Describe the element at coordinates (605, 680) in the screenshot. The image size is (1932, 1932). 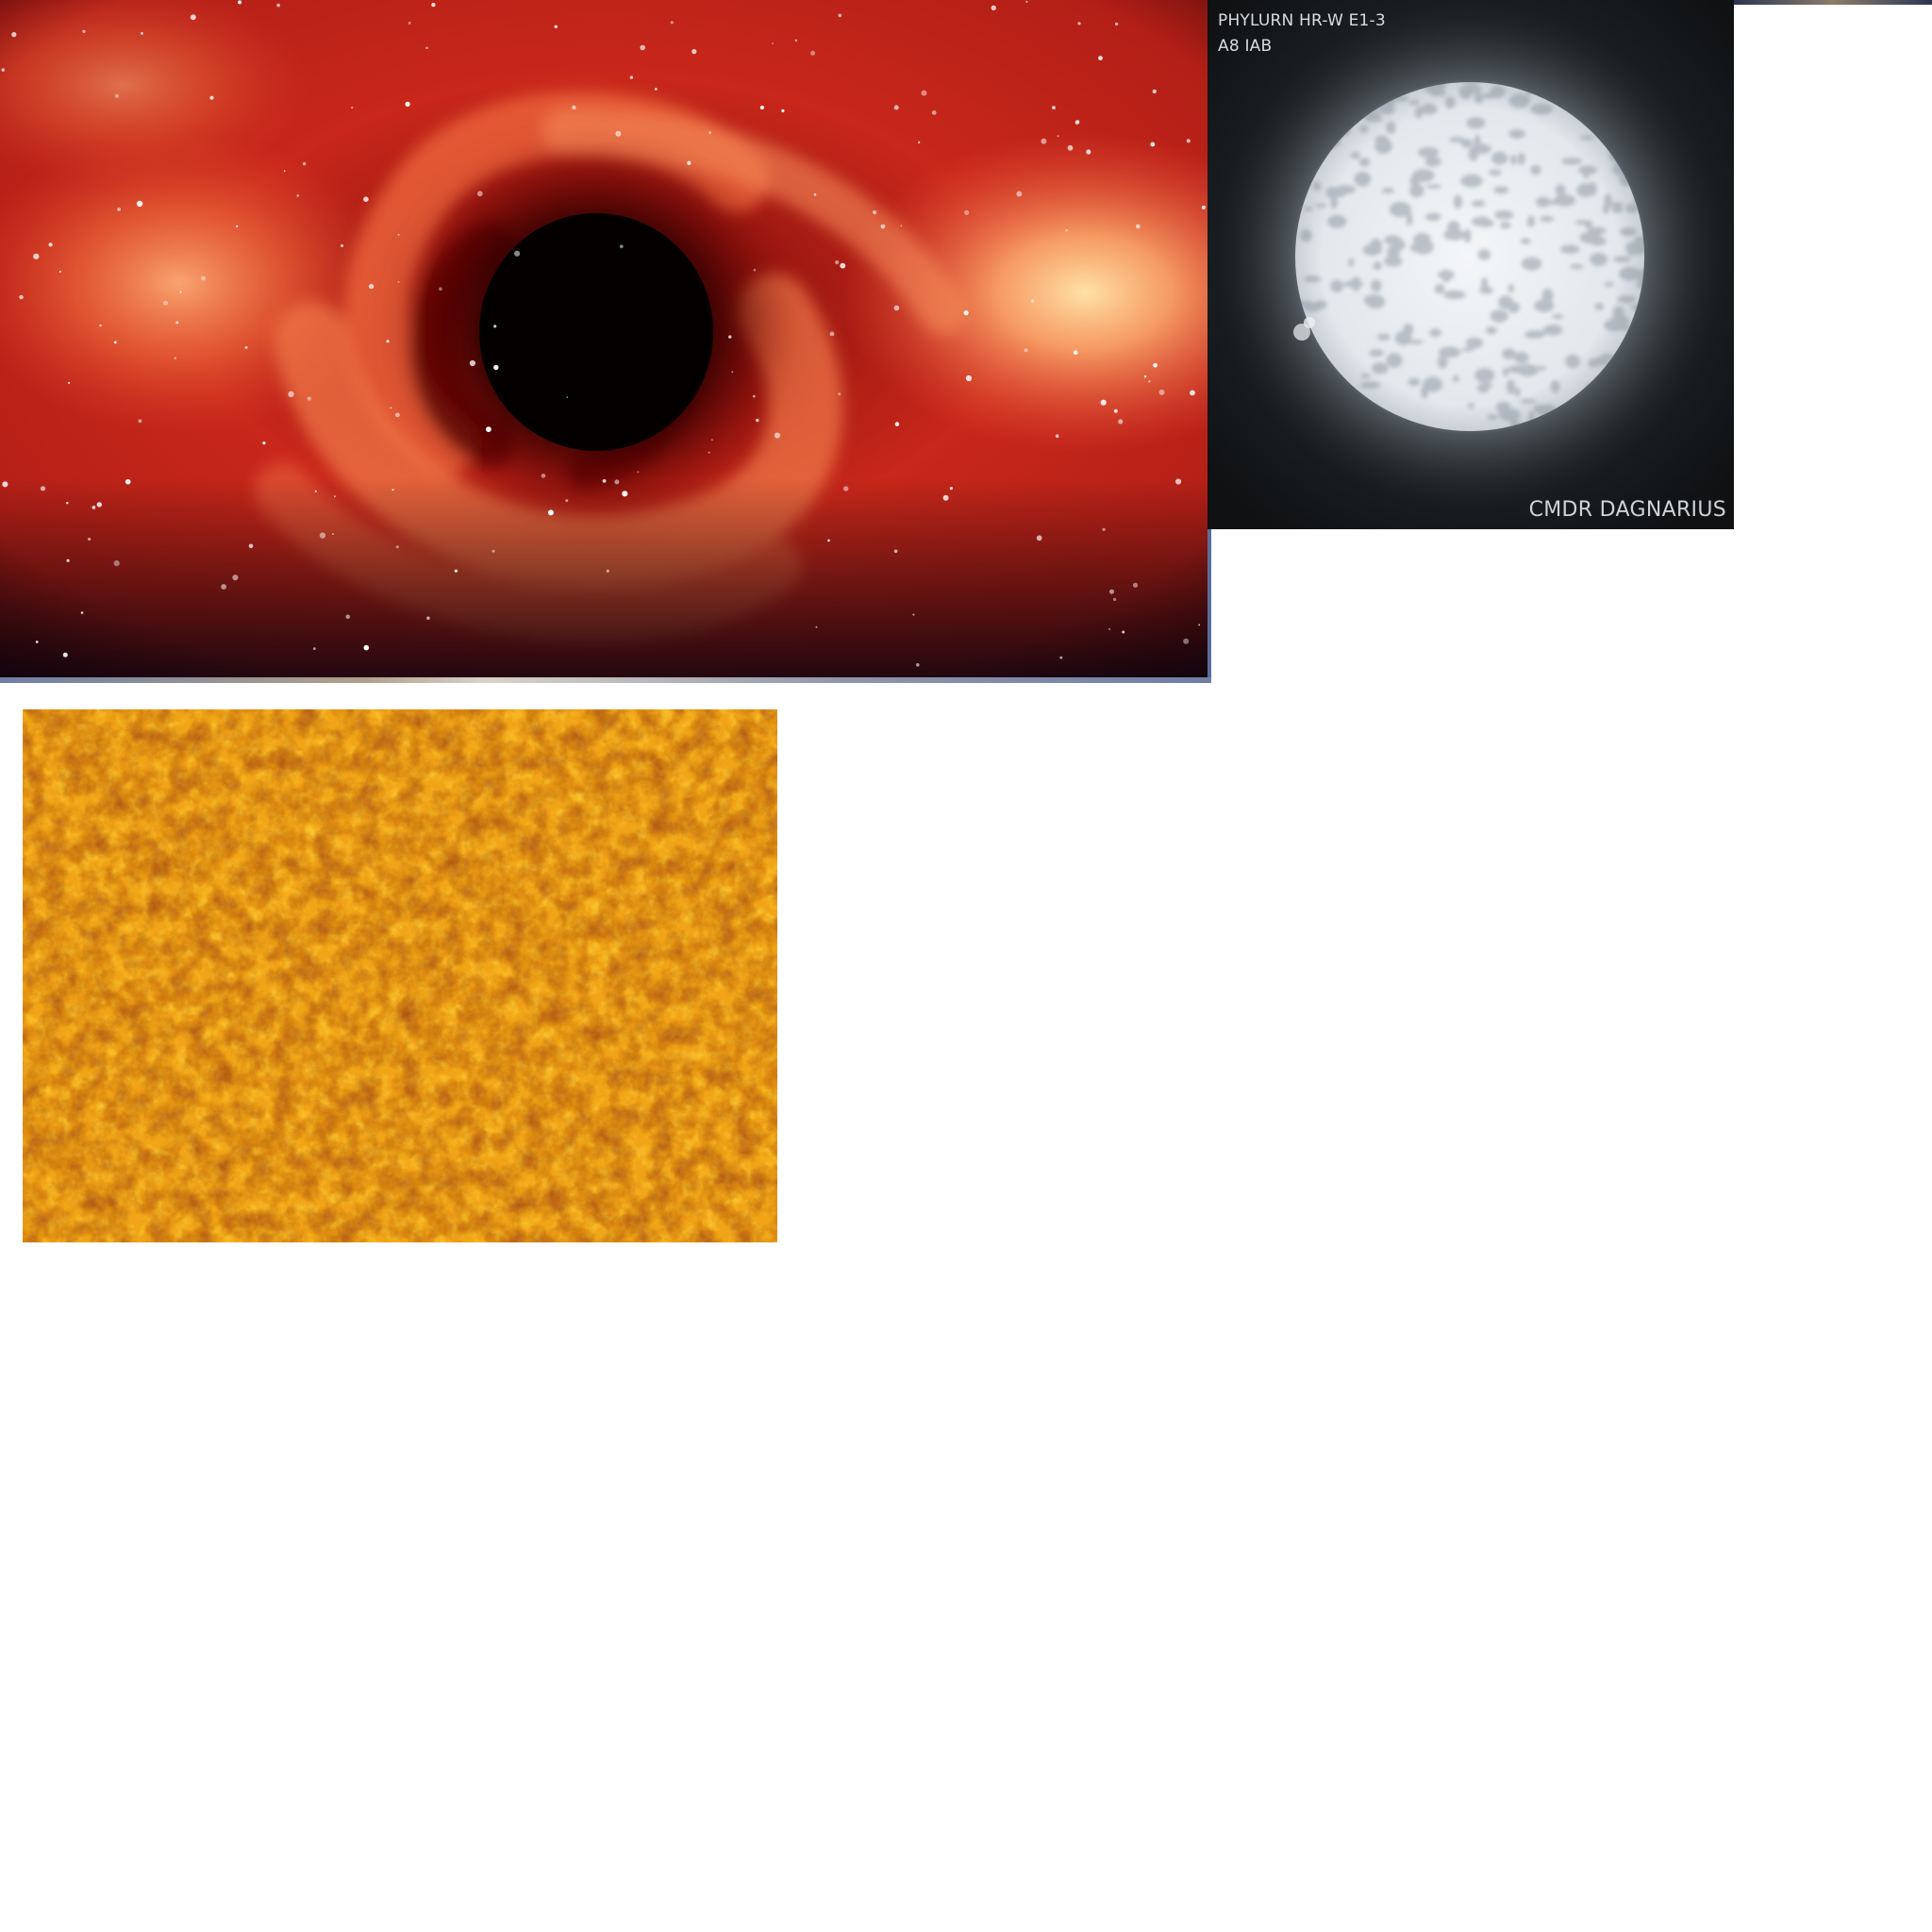
I see `image-edge` at that location.